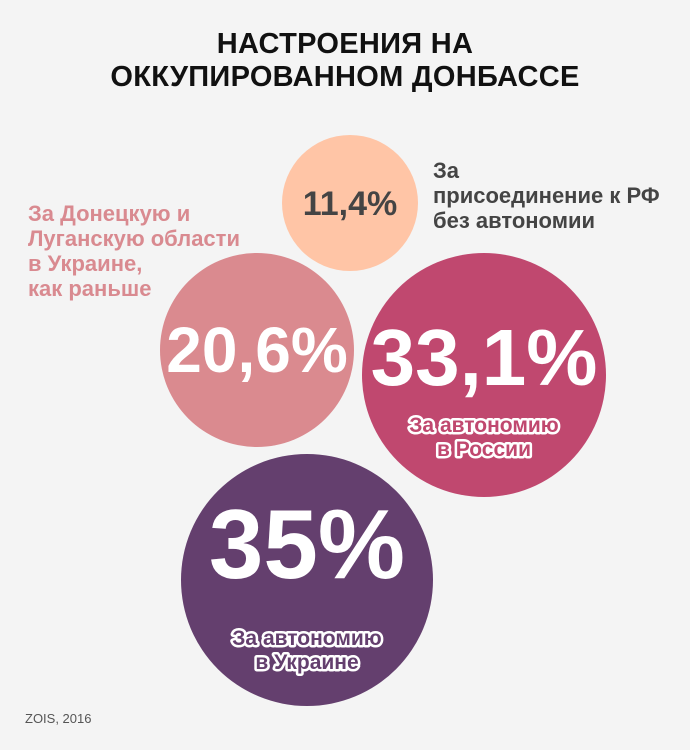  What do you see at coordinates (514, 220) in the screenshot?
I see `label-line: без автономии` at bounding box center [514, 220].